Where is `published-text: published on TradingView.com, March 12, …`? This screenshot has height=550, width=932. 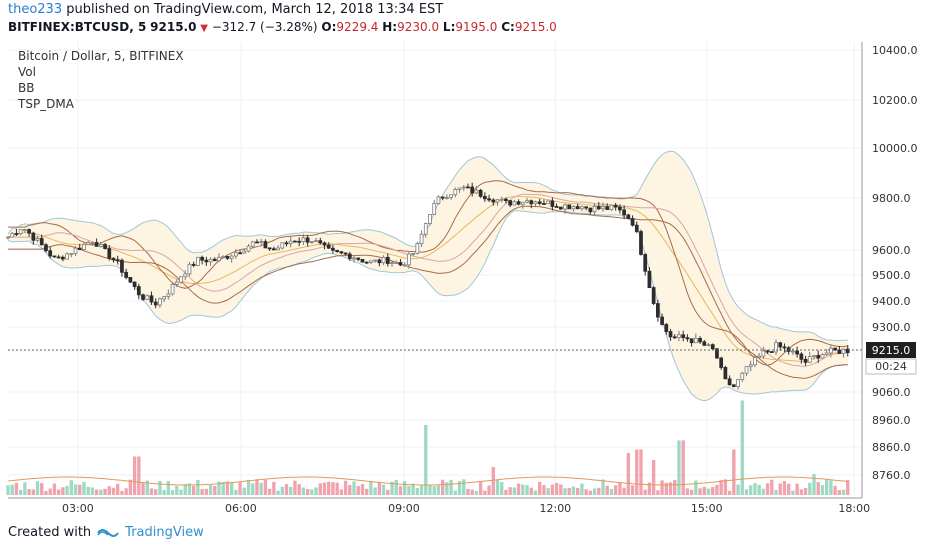 published-text: published on TradingView.com, March 12, … is located at coordinates (255, 9).